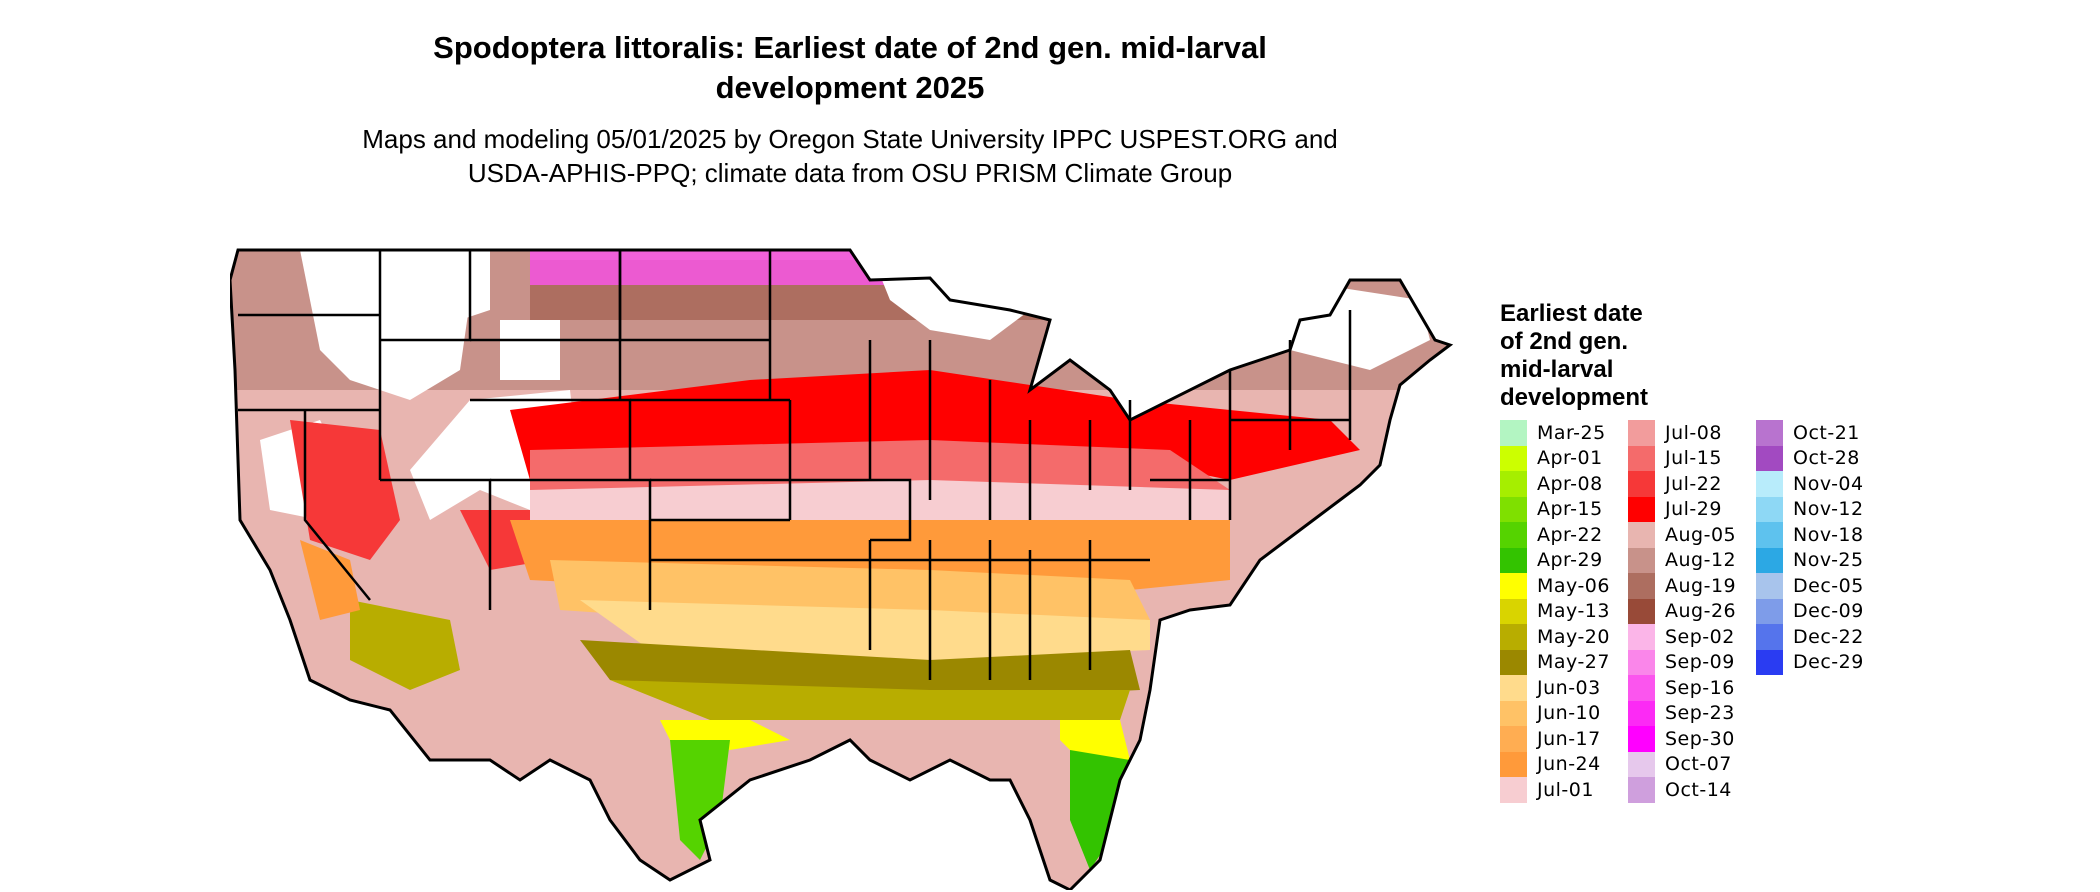 This screenshot has height=892, width=2100. Describe the element at coordinates (1564, 611) in the screenshot. I see `legend-item: May-13` at that location.